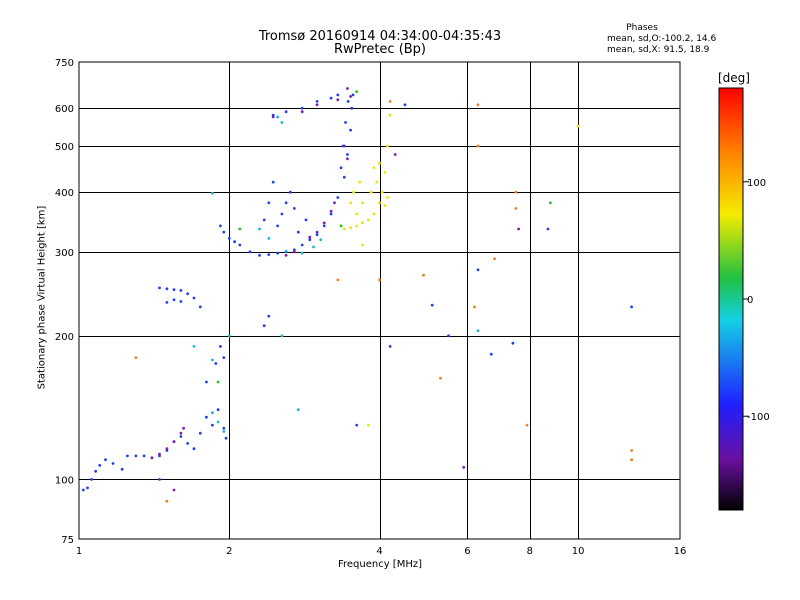 The width and height of the screenshot is (800, 600). What do you see at coordinates (380, 36) in the screenshot?
I see `chart-title: Tromsø 20160914 04:34:00-04:35:43` at bounding box center [380, 36].